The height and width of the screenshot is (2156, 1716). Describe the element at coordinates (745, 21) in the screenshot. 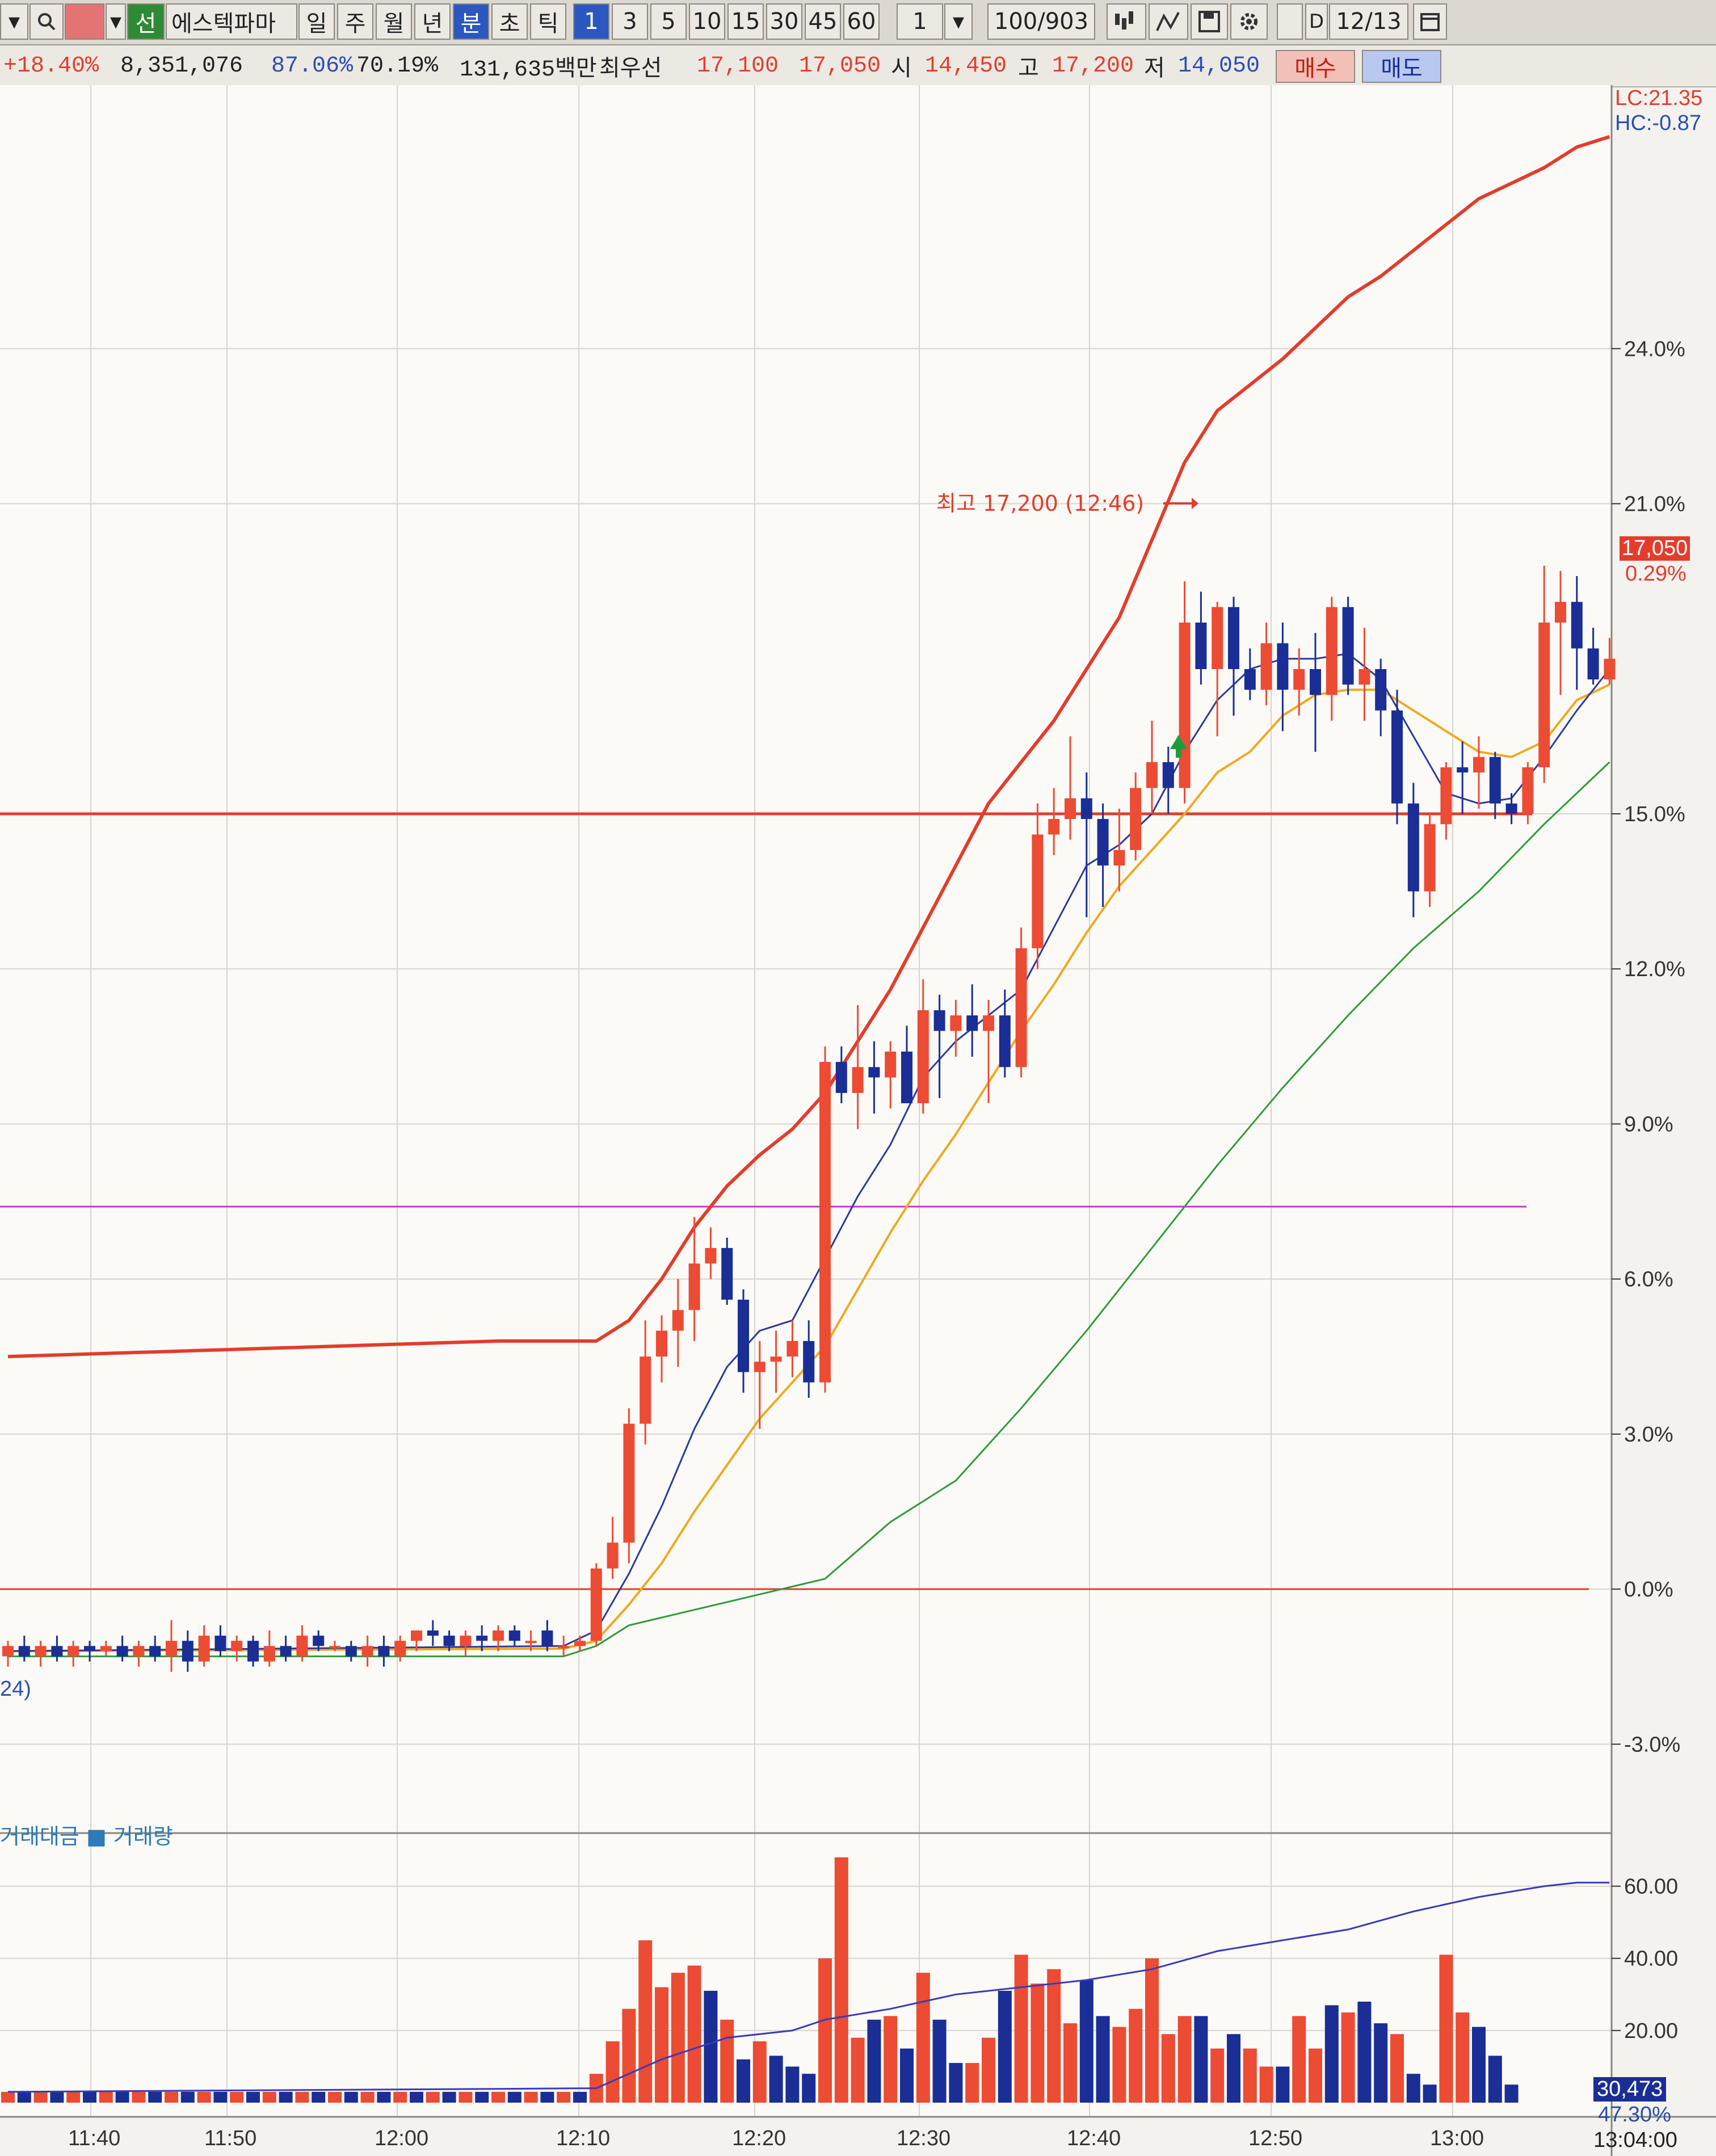

I see `minute-button: 15` at that location.